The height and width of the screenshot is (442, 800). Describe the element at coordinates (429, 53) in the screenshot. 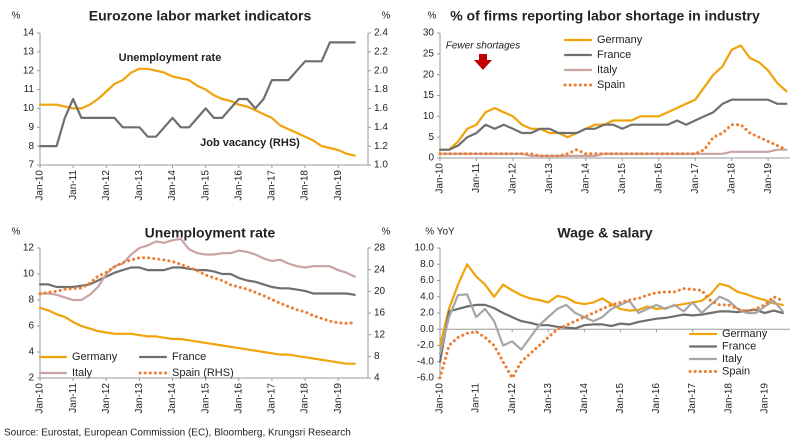

I see `y-tick-label: 25` at that location.